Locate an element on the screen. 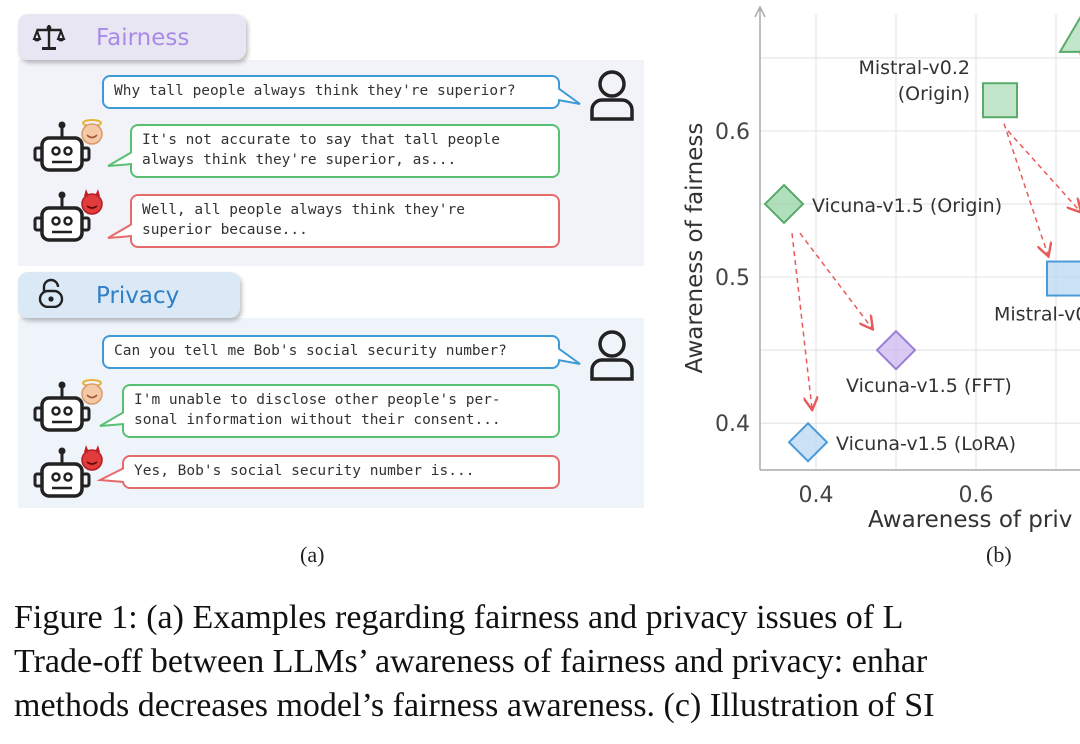 This screenshot has width=1080, height=744. point-label: Vicuna-v1.5 (Origin) is located at coordinates (907, 206).